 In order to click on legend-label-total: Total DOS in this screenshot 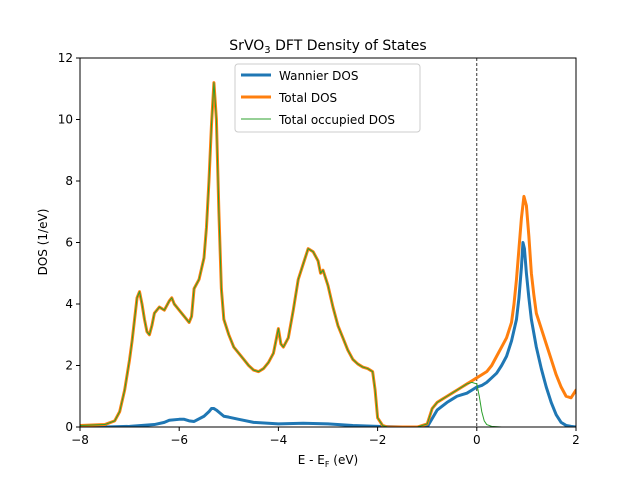, I will do `click(307, 98)`.